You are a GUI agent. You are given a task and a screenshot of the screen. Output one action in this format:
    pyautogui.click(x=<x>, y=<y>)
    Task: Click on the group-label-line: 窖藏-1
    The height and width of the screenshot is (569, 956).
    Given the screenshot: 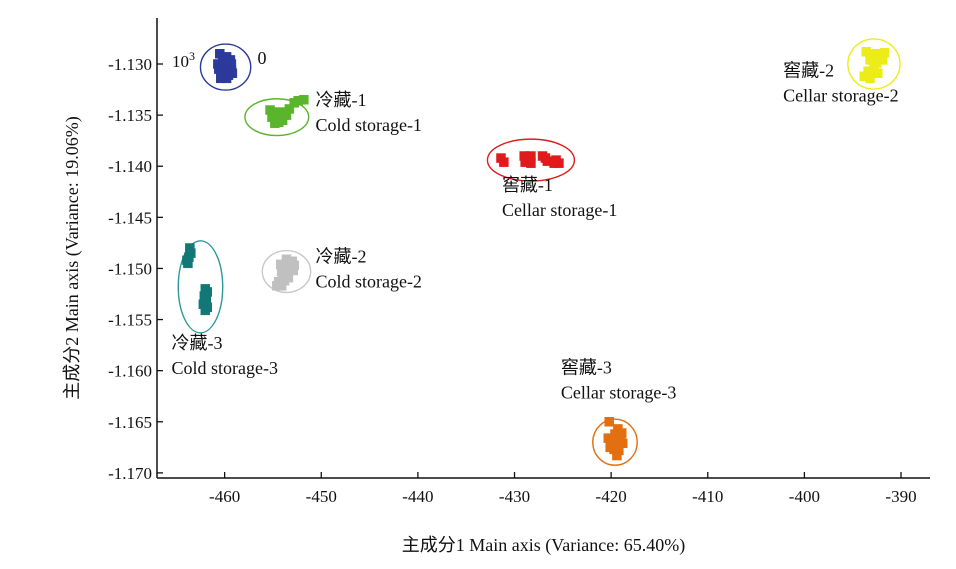 What is the action you would take?
    pyautogui.click(x=527, y=185)
    